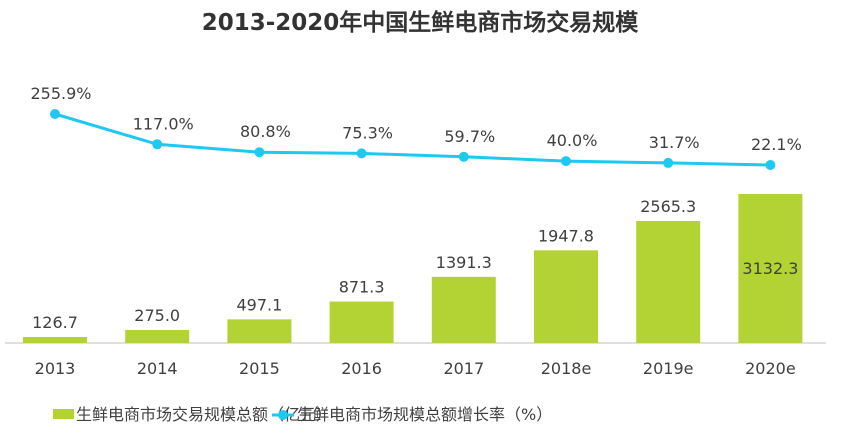 Image resolution: width=841 pixels, height=441 pixels. What do you see at coordinates (157, 368) in the screenshot?
I see `x-tick-2014: 2014` at bounding box center [157, 368].